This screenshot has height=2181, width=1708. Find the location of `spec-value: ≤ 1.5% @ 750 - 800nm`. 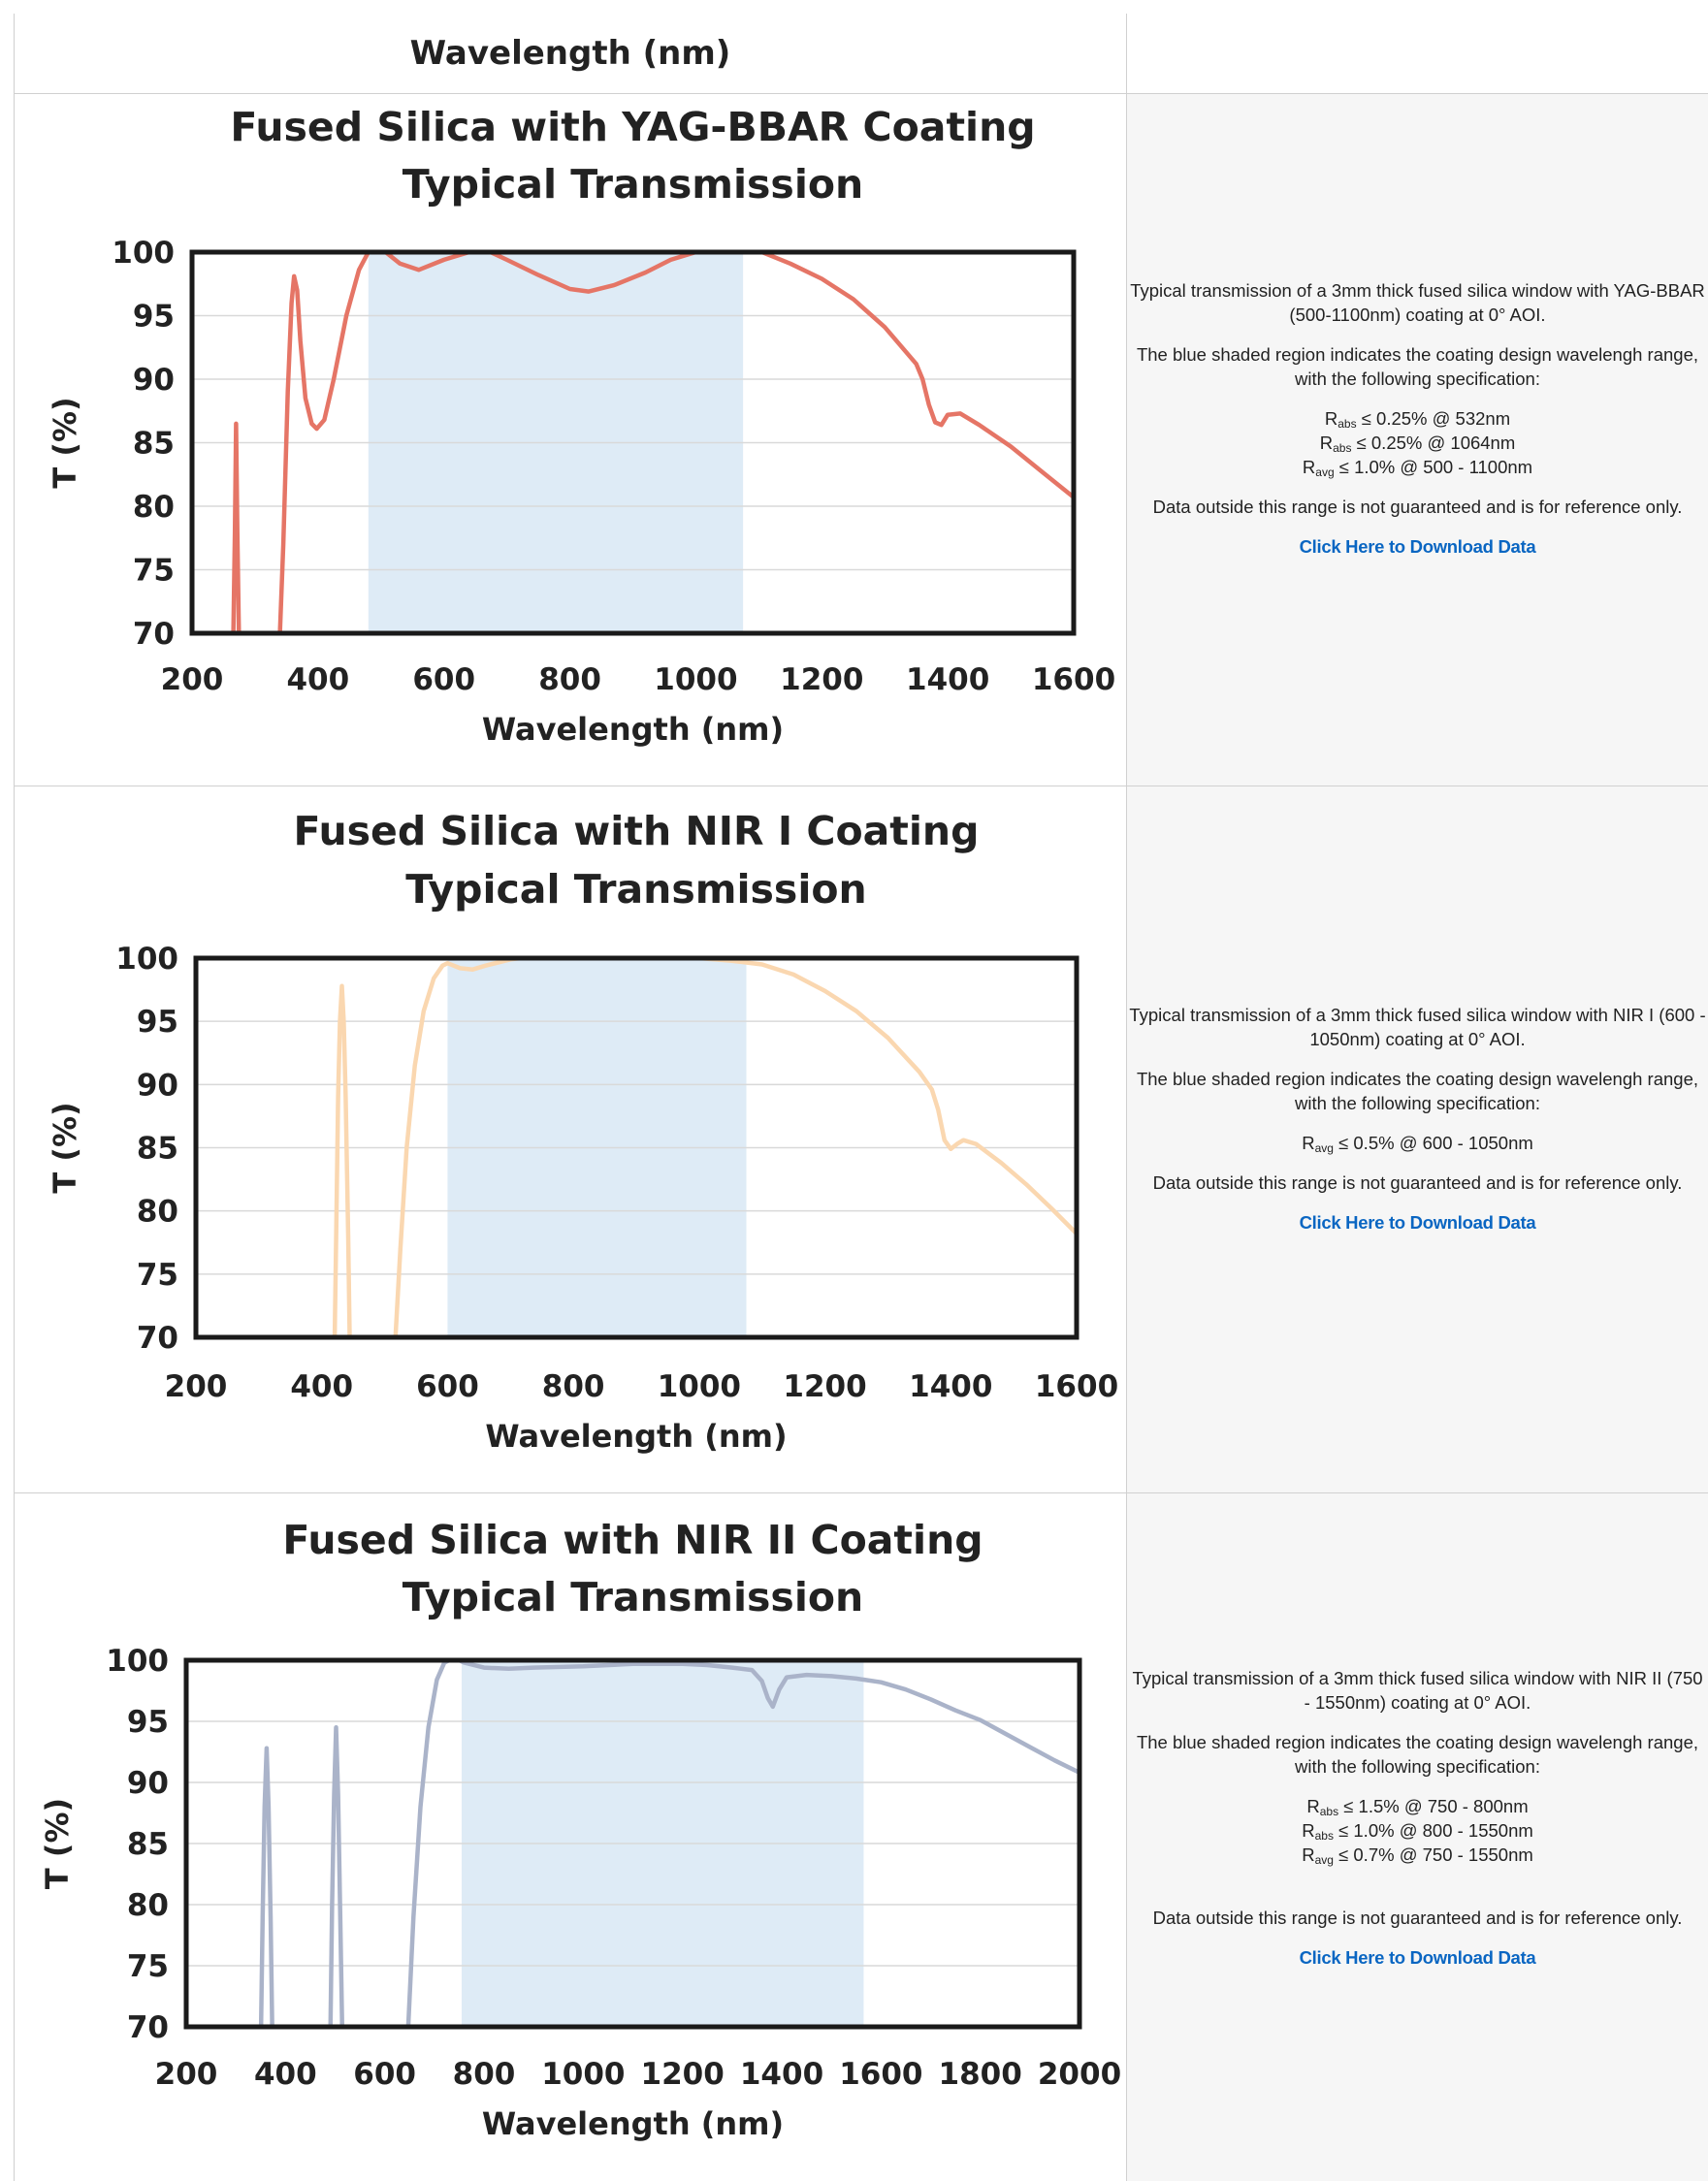

spec-value: ≤ 1.5% @ 750 - 800nm is located at coordinates (1433, 1806).